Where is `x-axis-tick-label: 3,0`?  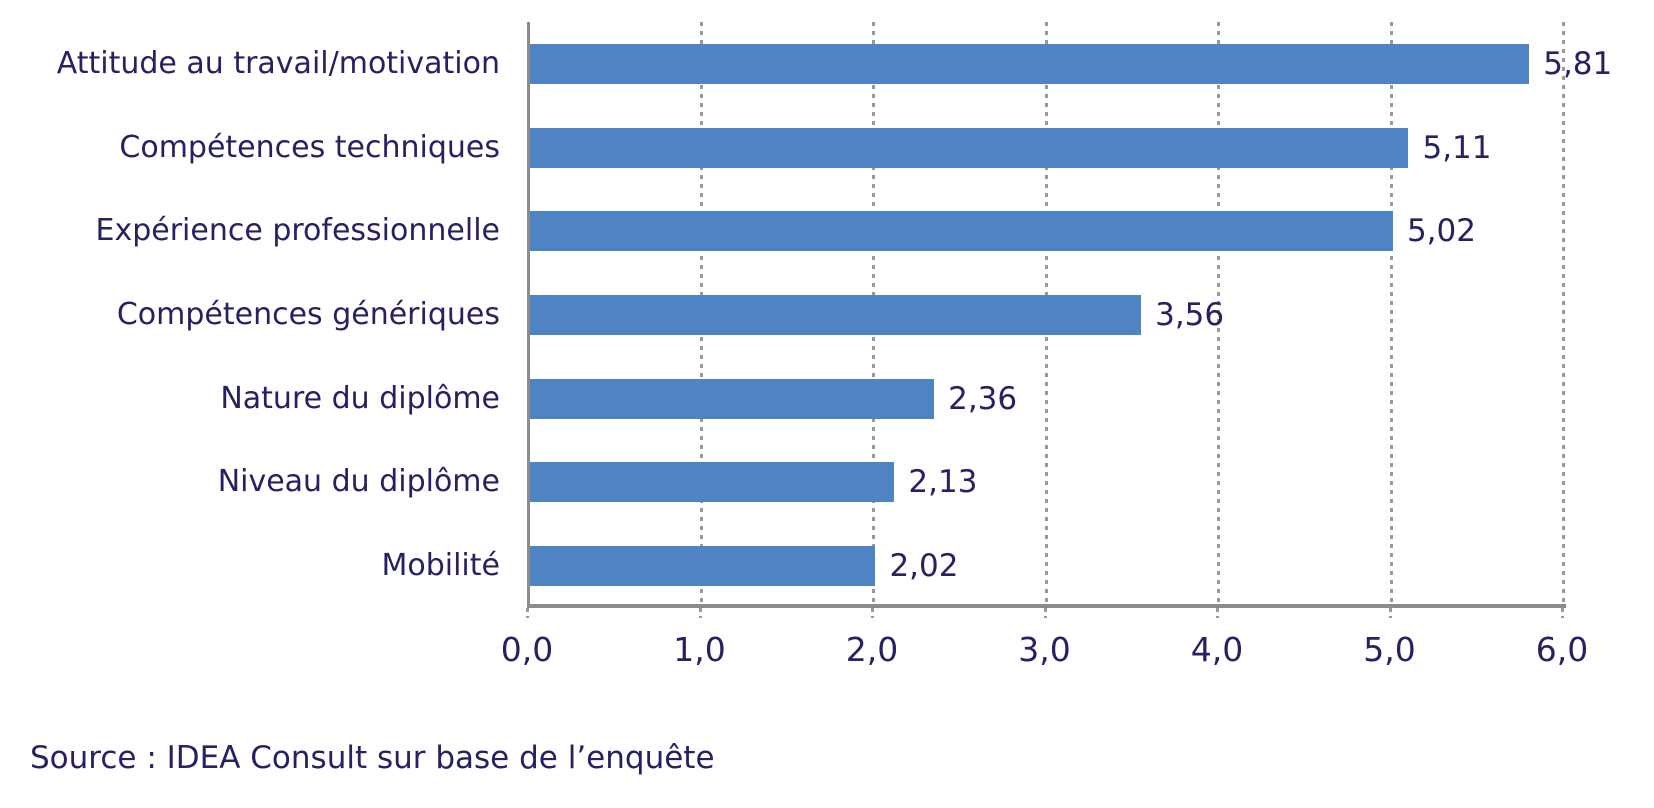 x-axis-tick-label: 3,0 is located at coordinates (1044, 649).